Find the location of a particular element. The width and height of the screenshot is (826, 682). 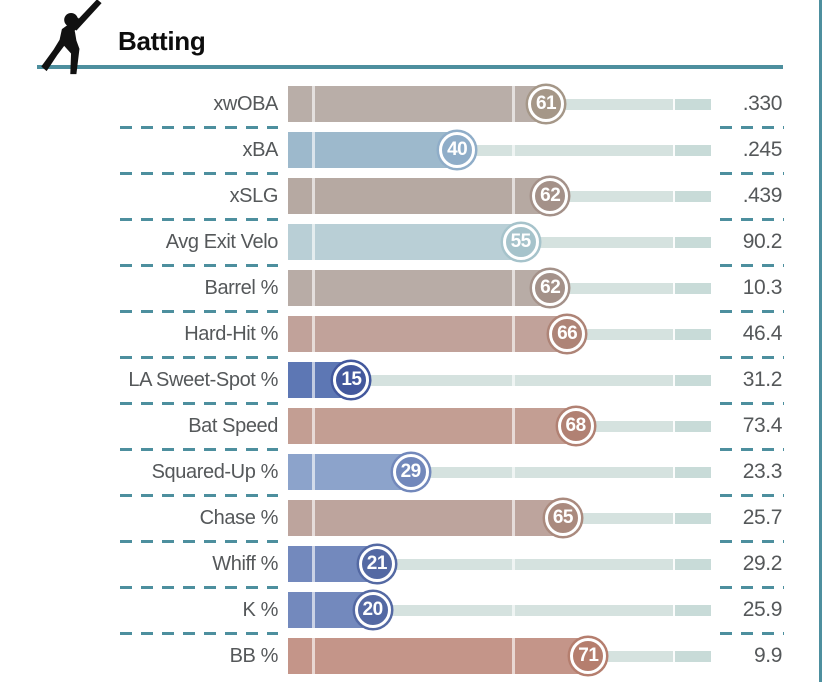

stat-row: Avg Exit Velo 55 90.2 is located at coordinates (413, 243).